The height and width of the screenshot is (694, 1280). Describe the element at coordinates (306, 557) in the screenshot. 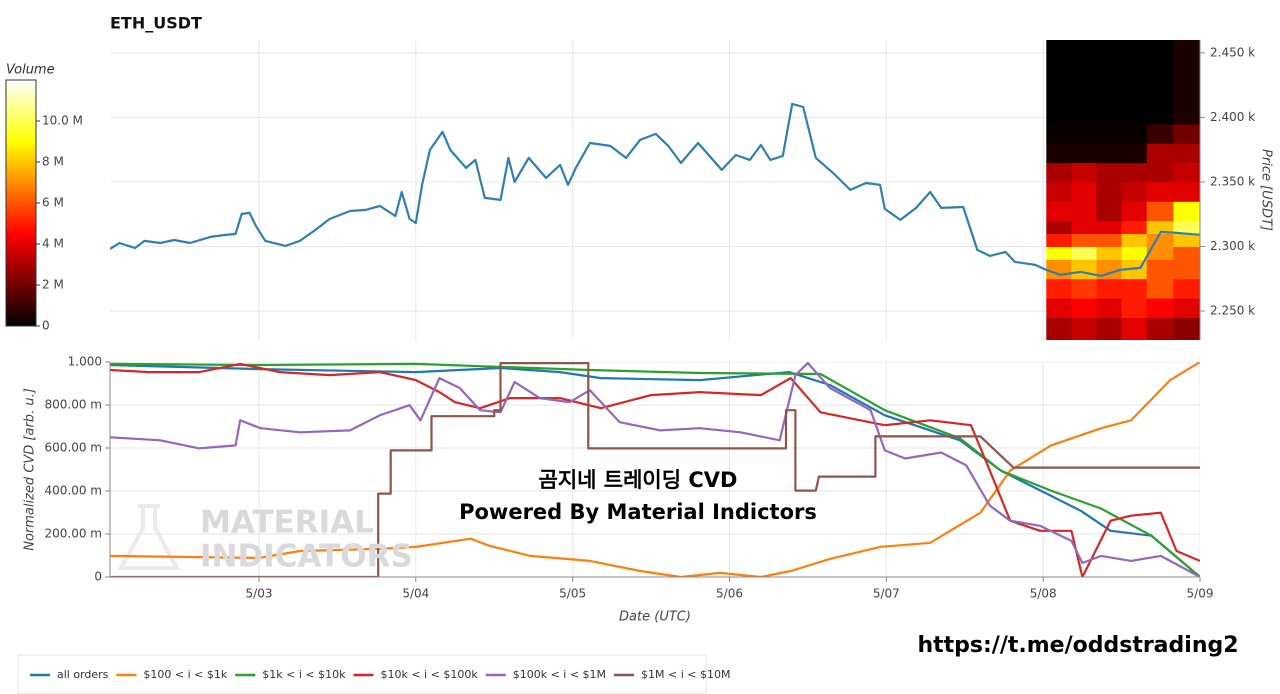

I see `watermark: INDICATORS` at that location.